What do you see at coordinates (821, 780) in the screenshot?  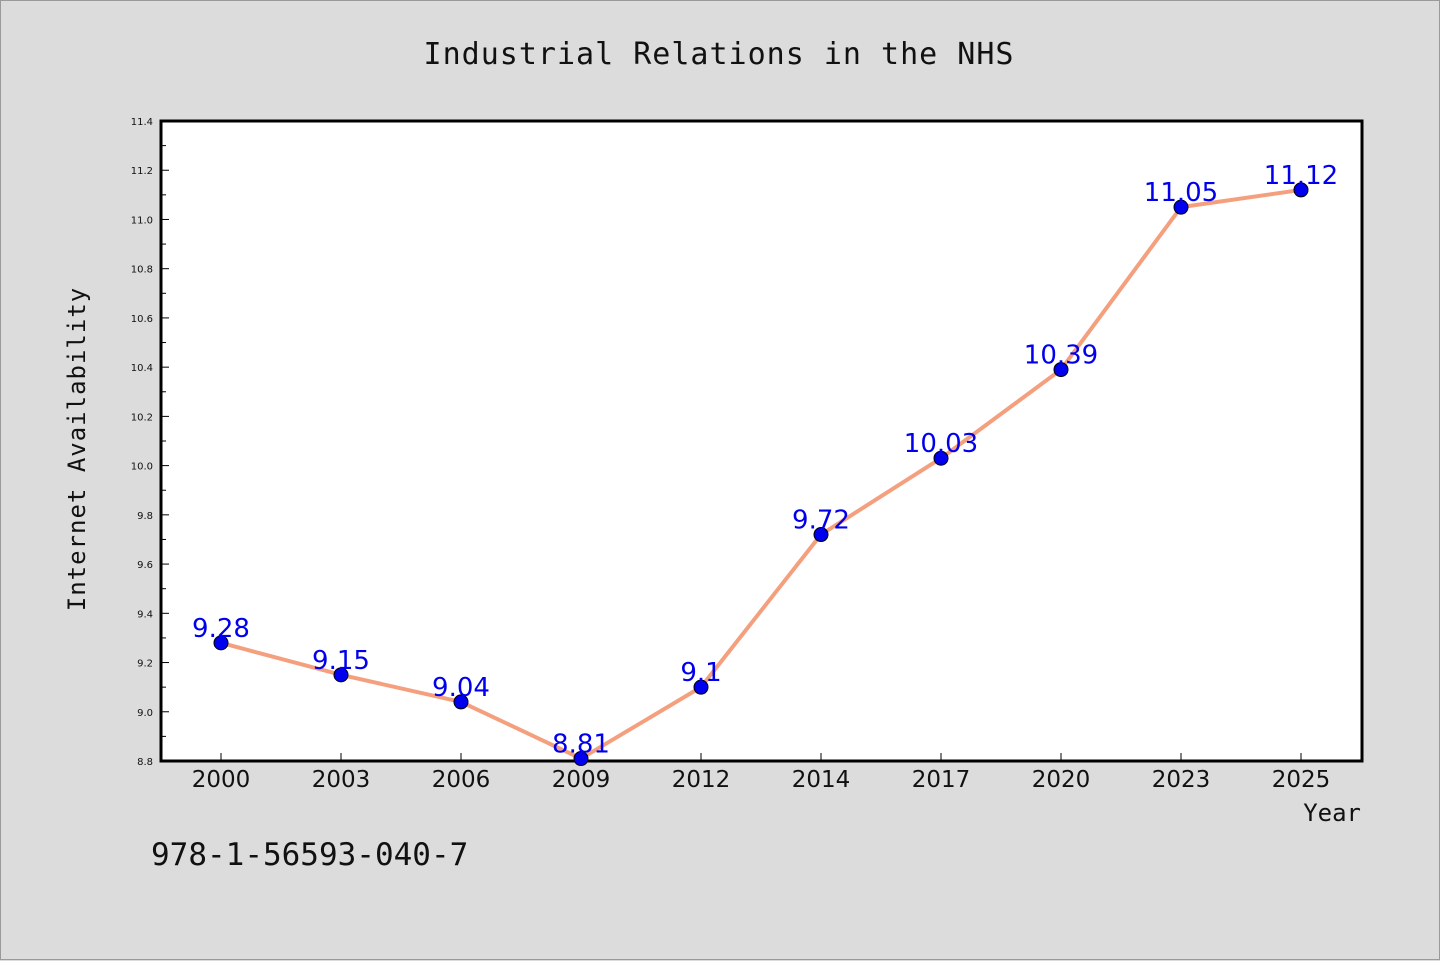 I see `x-tick-label: 2014` at bounding box center [821, 780].